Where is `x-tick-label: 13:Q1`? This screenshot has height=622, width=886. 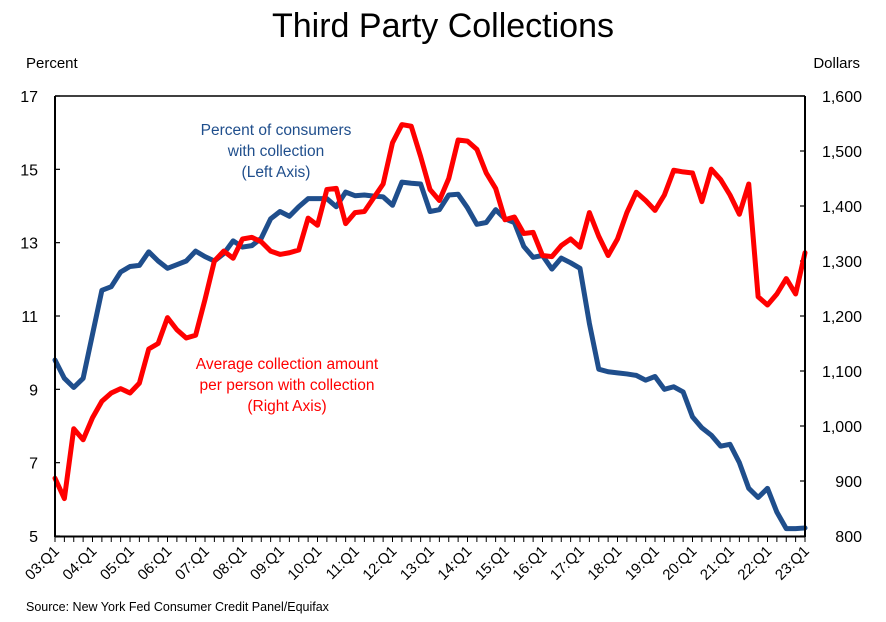 x-tick-label: 13:Q1 is located at coordinates (417, 563).